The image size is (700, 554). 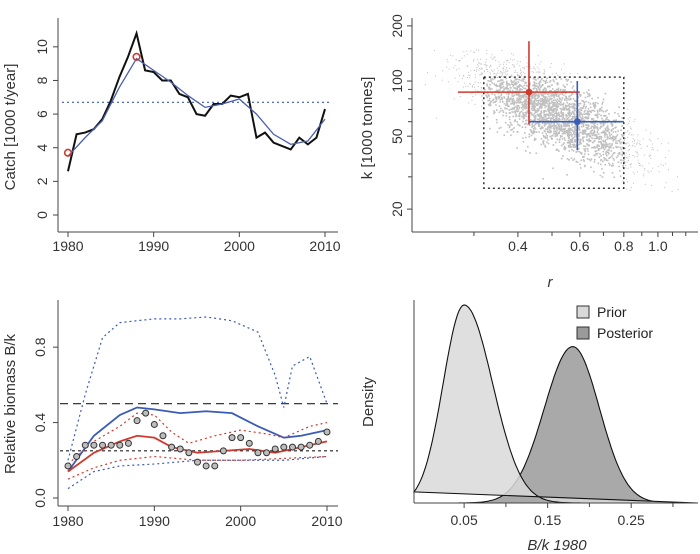 I want to click on biomass-x-tick-label: 1990, so click(x=154, y=521).